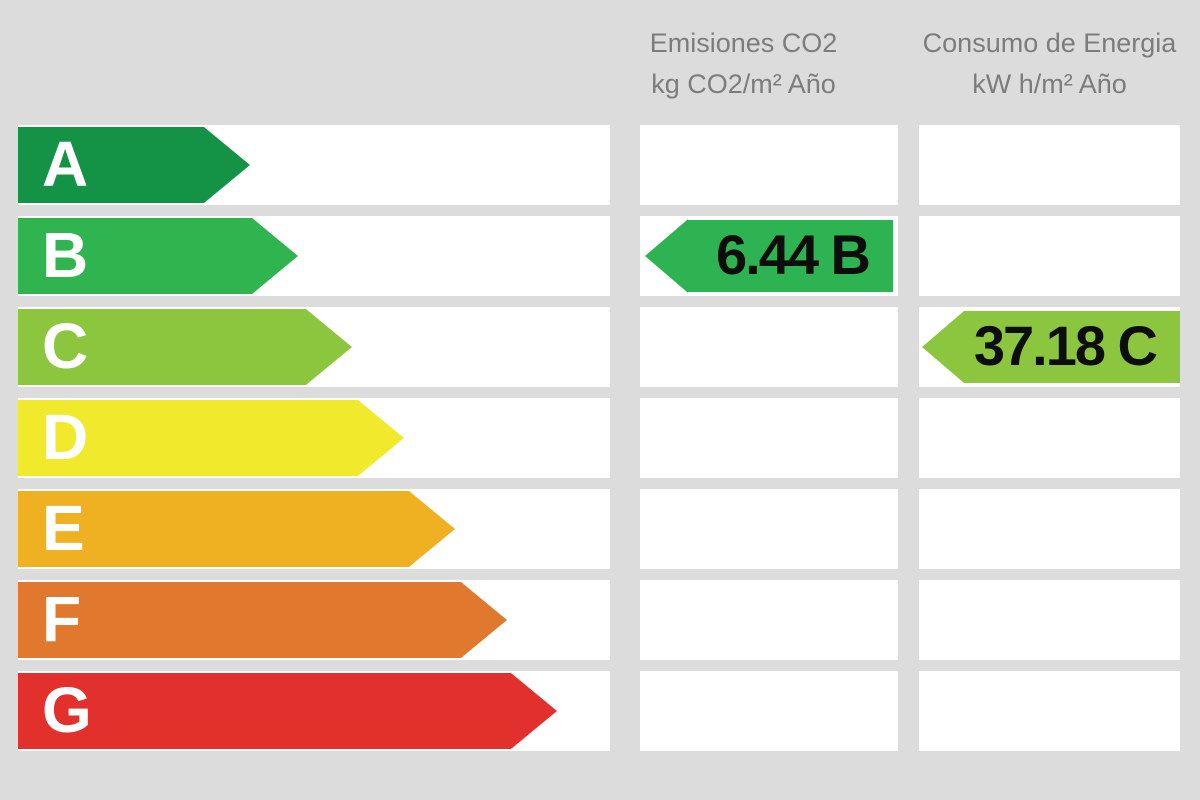  Describe the element at coordinates (185, 347) in the screenshot. I see `rating-bar-c: C` at that location.